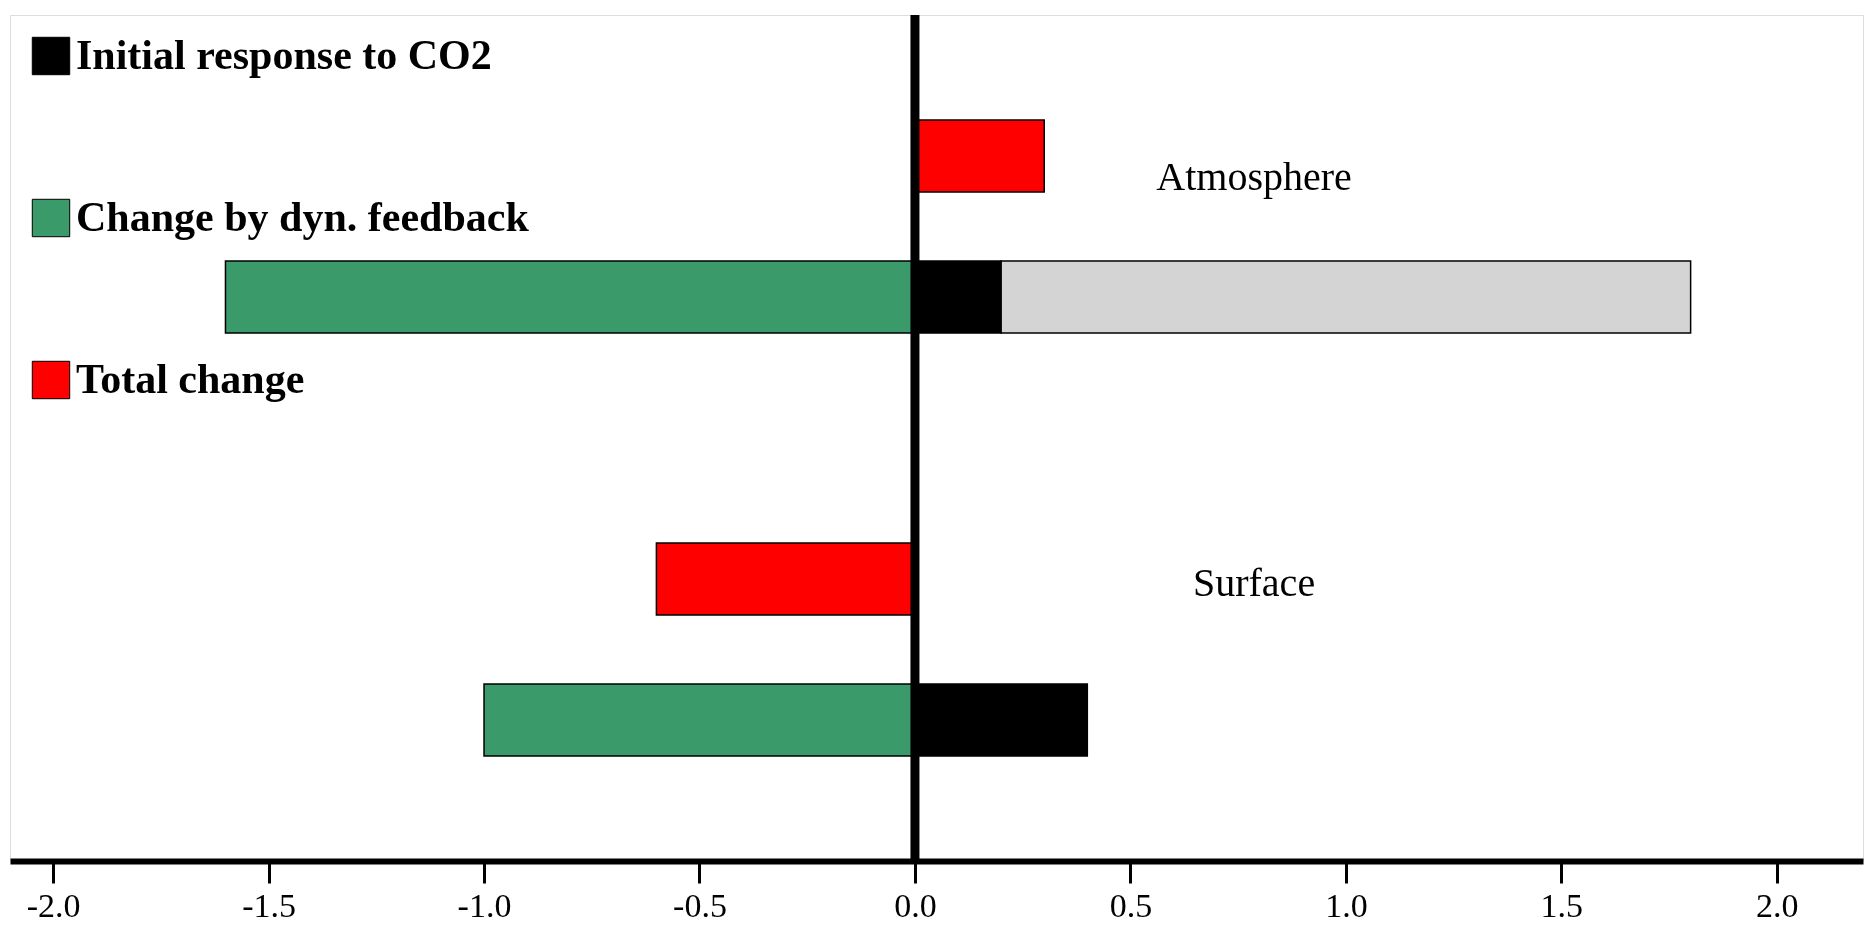 Image resolution: width=1873 pixels, height=933 pixels. What do you see at coordinates (1562, 905) in the screenshot?
I see `x-tick-label: 1.5` at bounding box center [1562, 905].